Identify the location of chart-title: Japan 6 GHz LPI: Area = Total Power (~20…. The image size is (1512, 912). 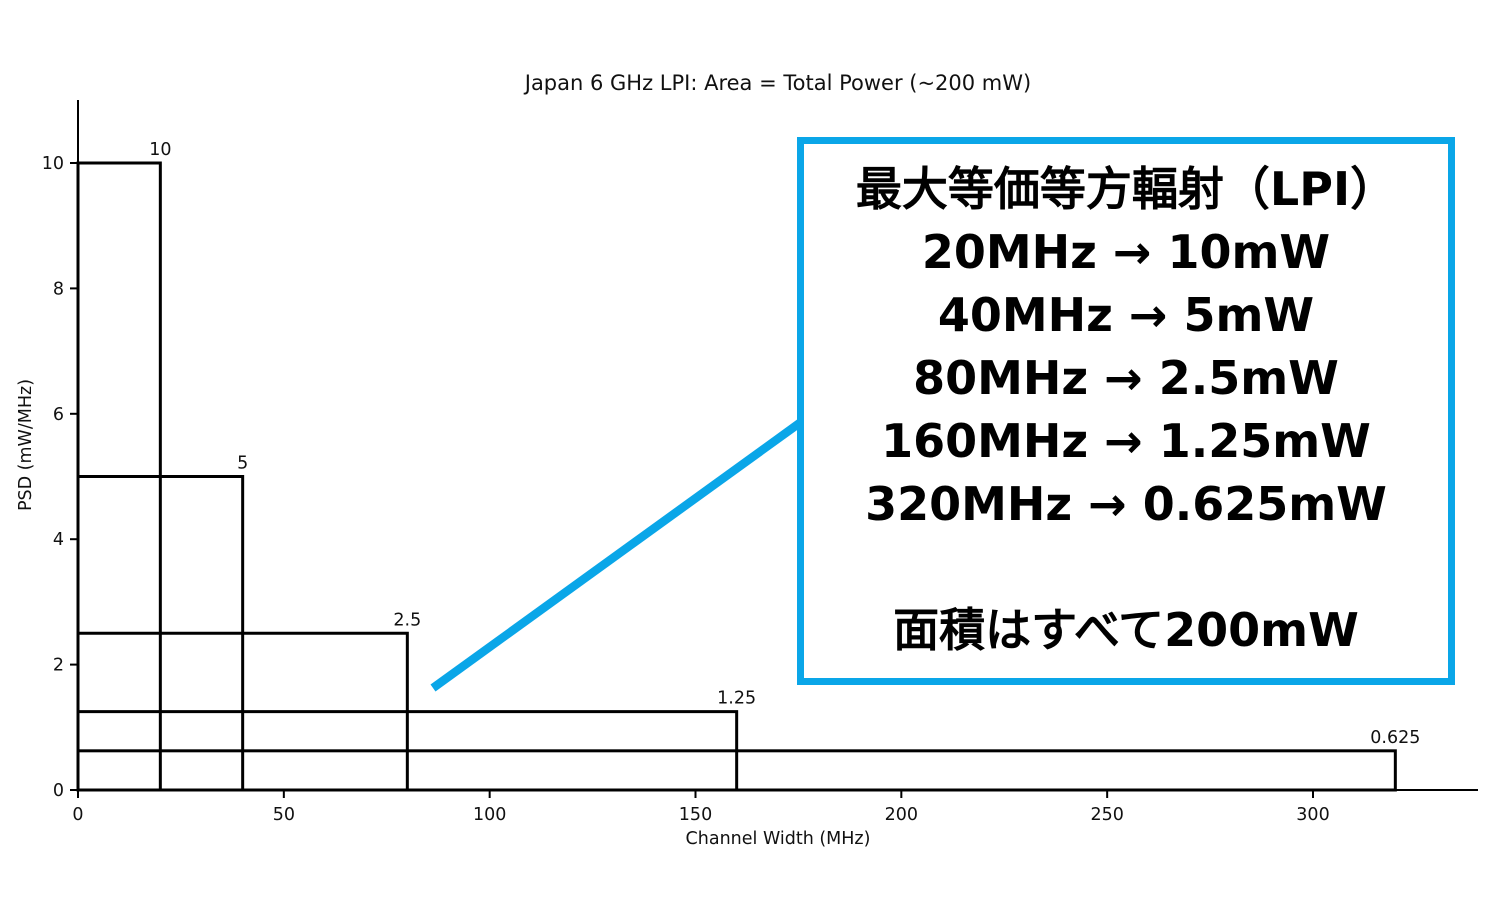
(778, 83).